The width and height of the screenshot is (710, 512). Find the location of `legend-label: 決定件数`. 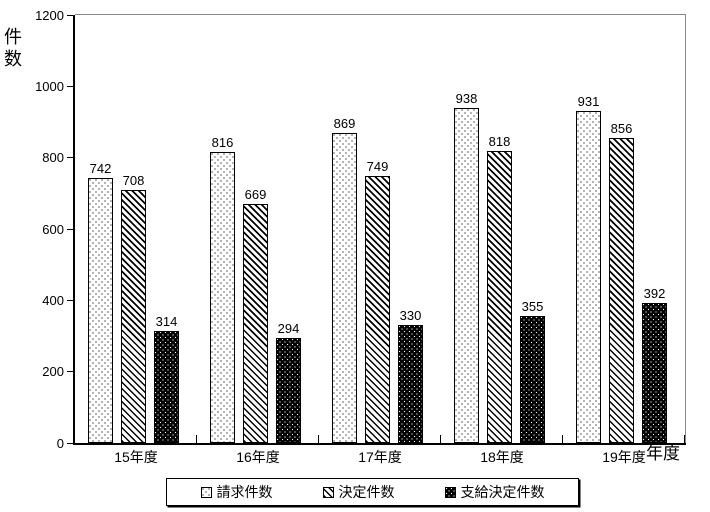

legend-label: 決定件数 is located at coordinates (366, 492).